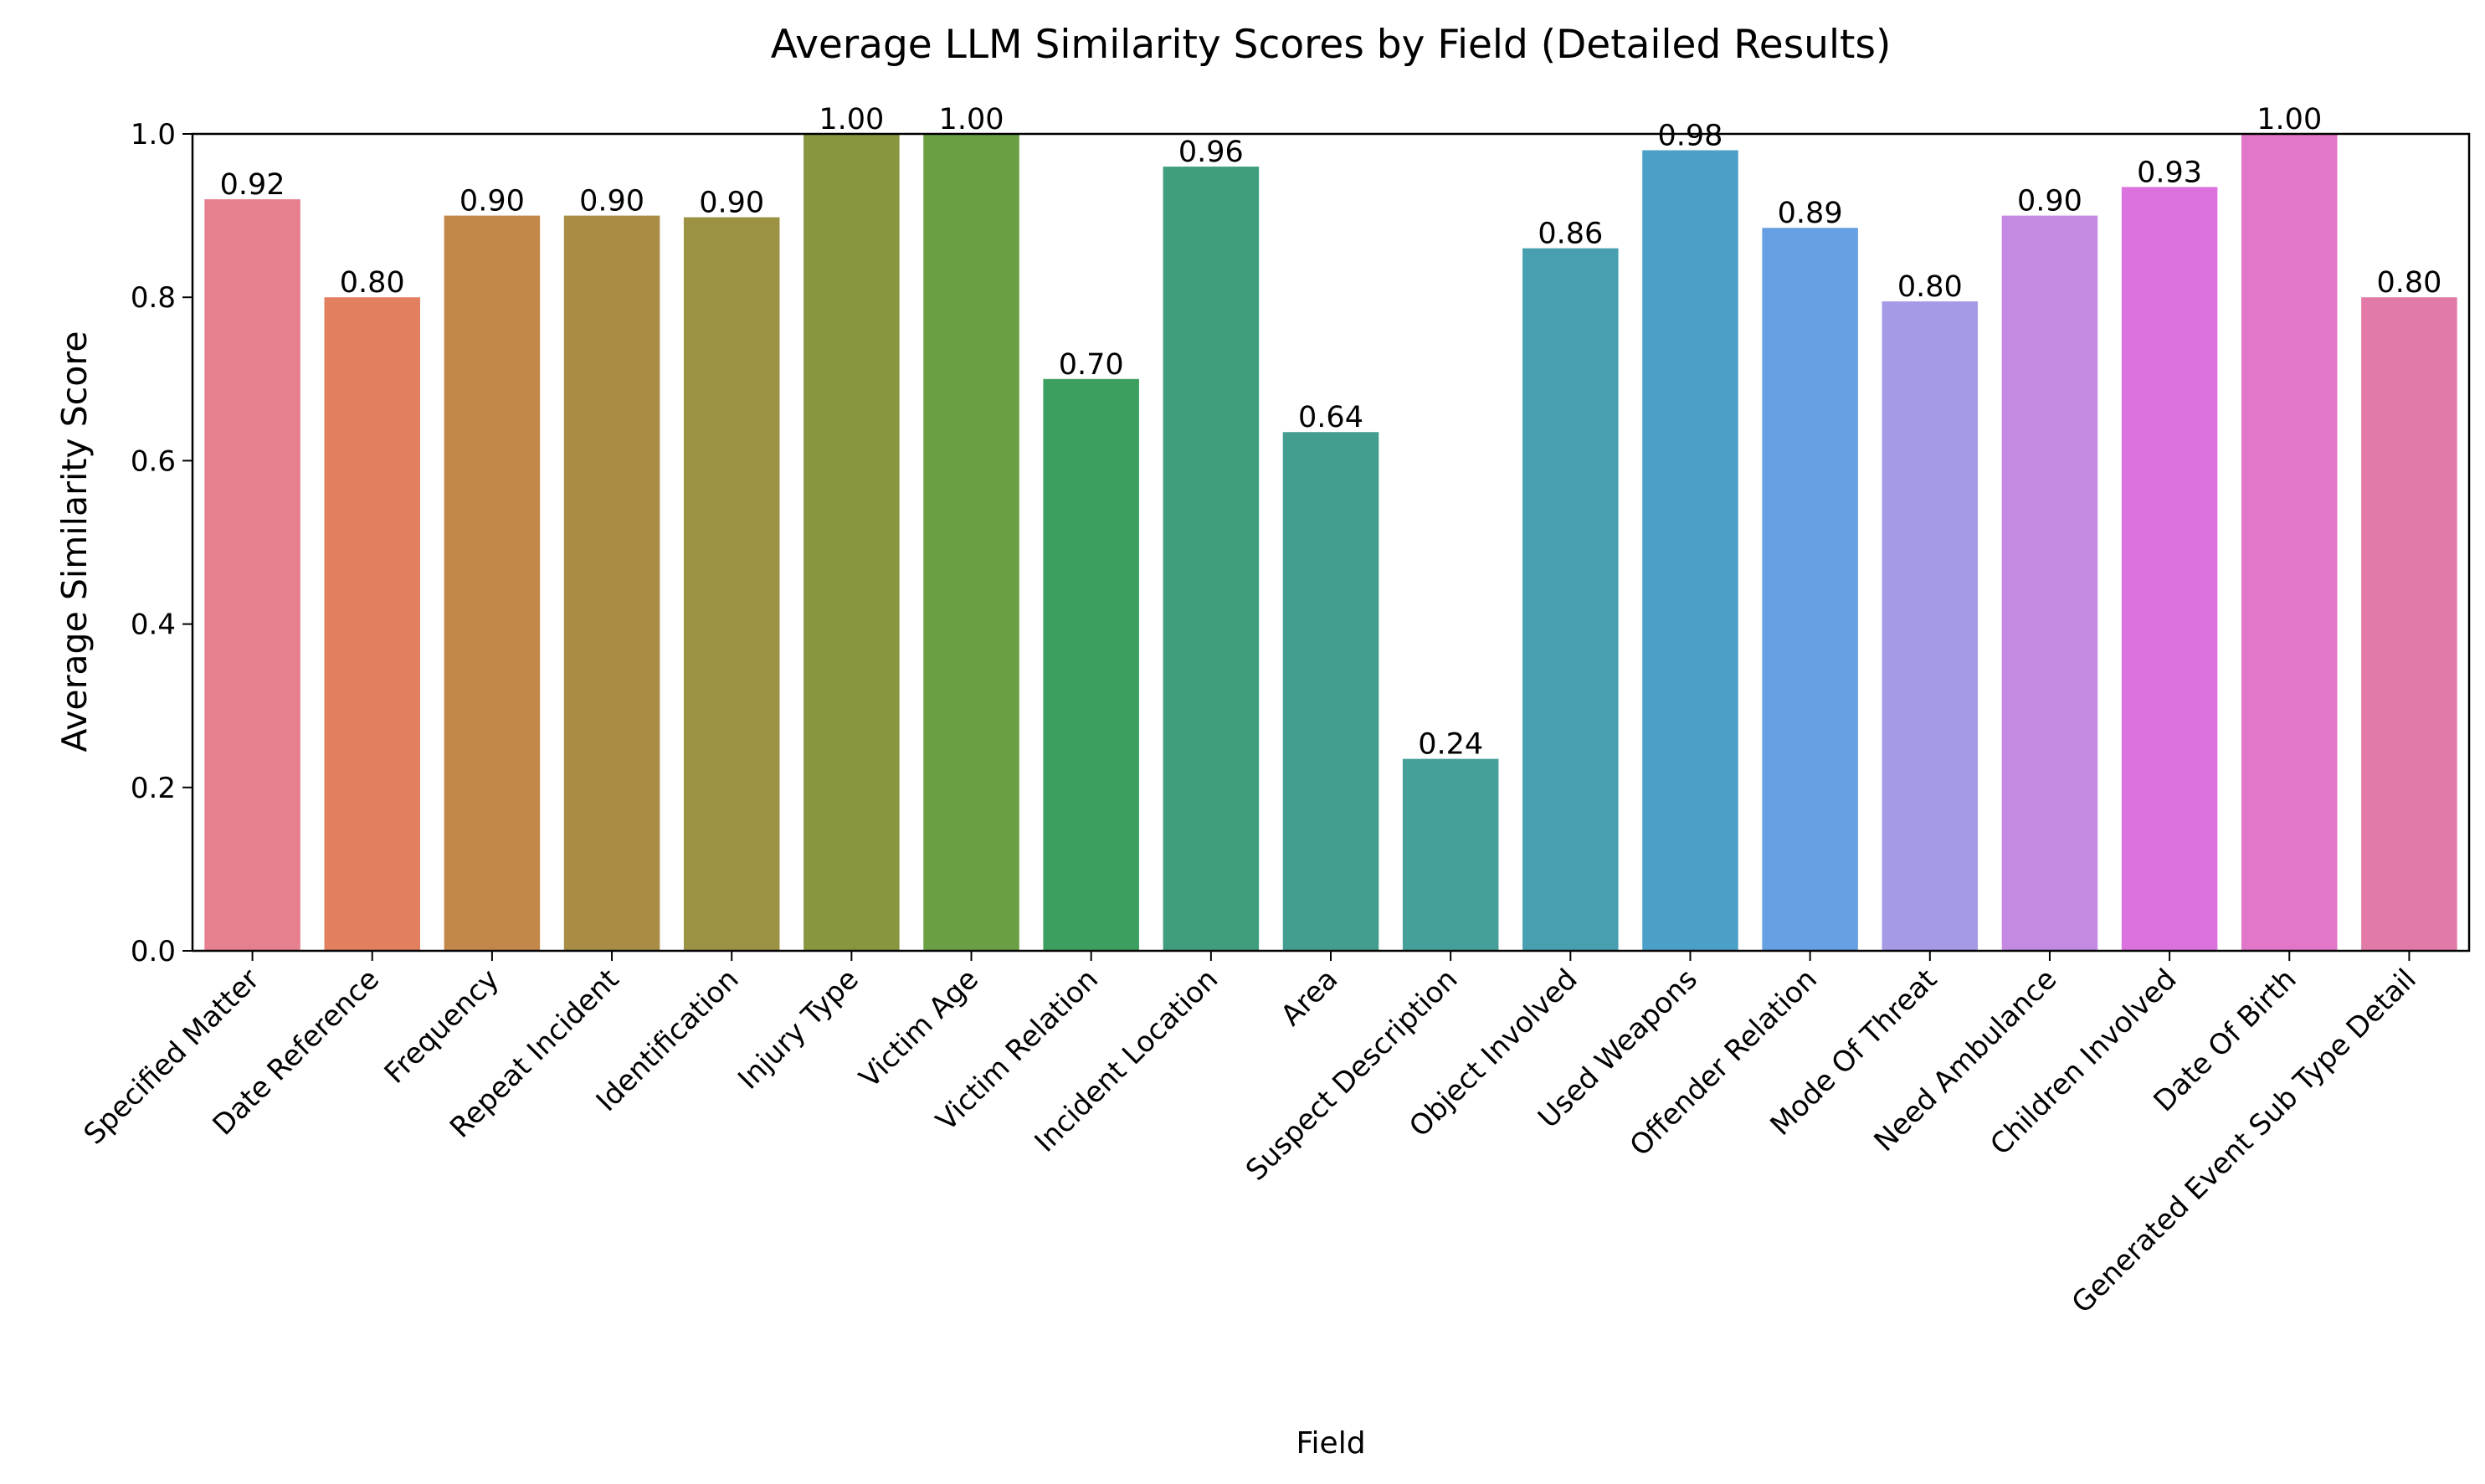 The height and width of the screenshot is (1484, 2485). I want to click on x-tick-label: Frequency, so click(442, 1027).